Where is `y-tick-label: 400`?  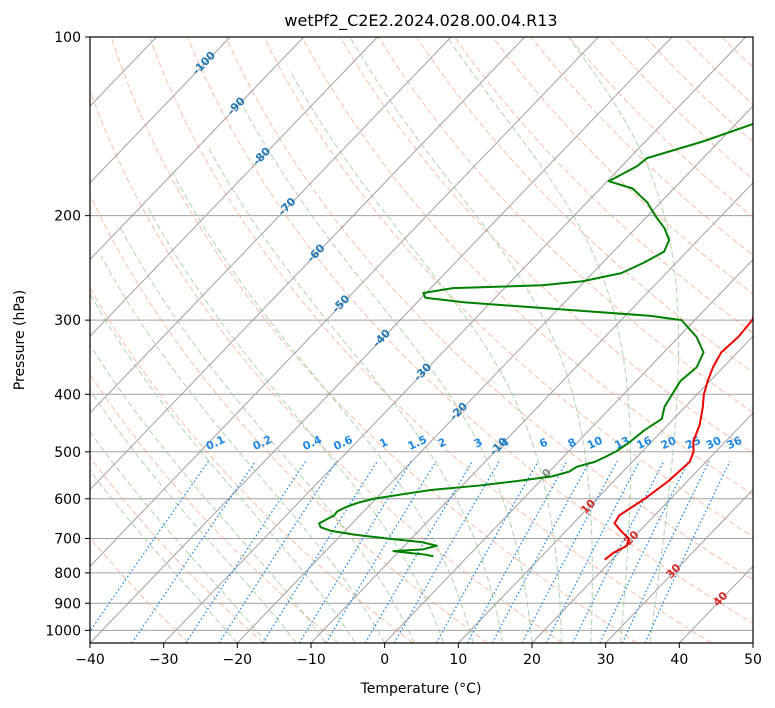 y-tick-label: 400 is located at coordinates (67, 395).